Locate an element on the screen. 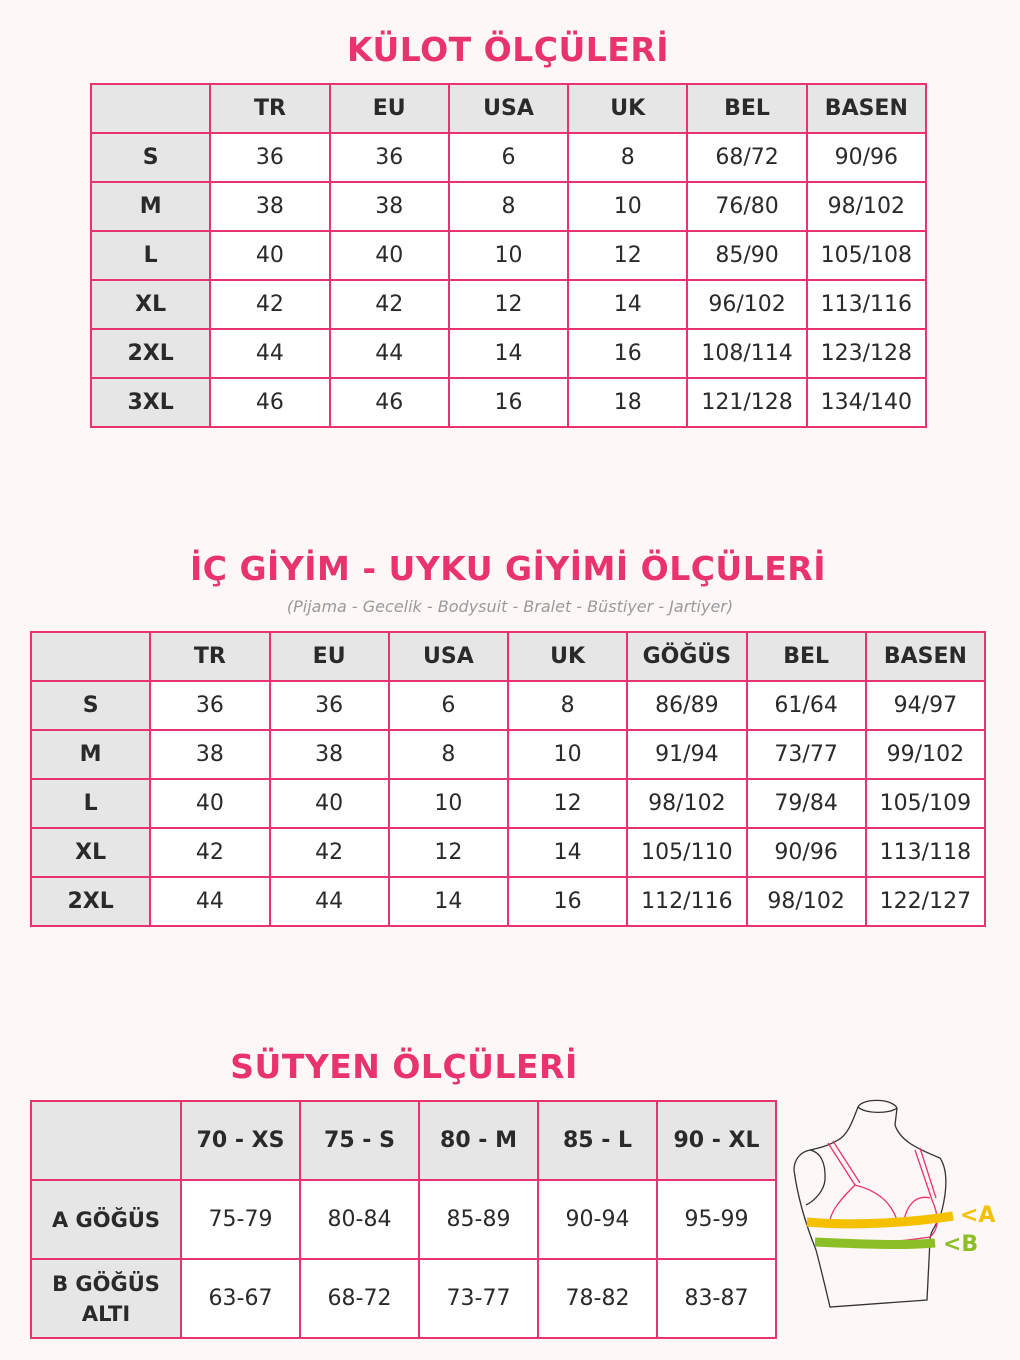  column-header: GÖĞÜS is located at coordinates (687, 656).